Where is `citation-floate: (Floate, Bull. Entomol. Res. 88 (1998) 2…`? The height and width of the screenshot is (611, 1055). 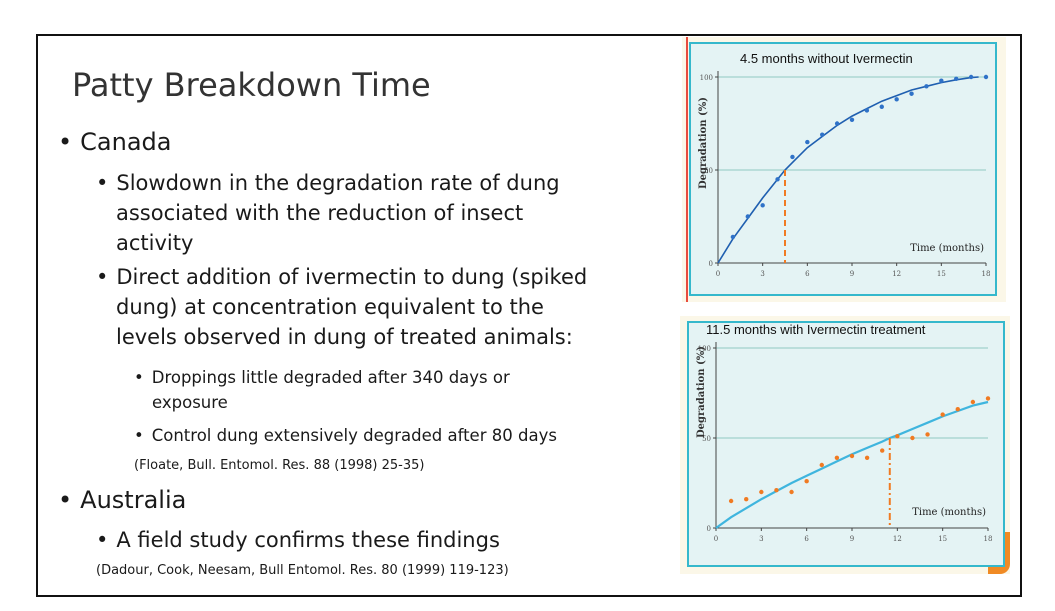
citation-floate: (Floate, Bull. Entomol. Res. 88 (1998) 2… is located at coordinates (279, 465).